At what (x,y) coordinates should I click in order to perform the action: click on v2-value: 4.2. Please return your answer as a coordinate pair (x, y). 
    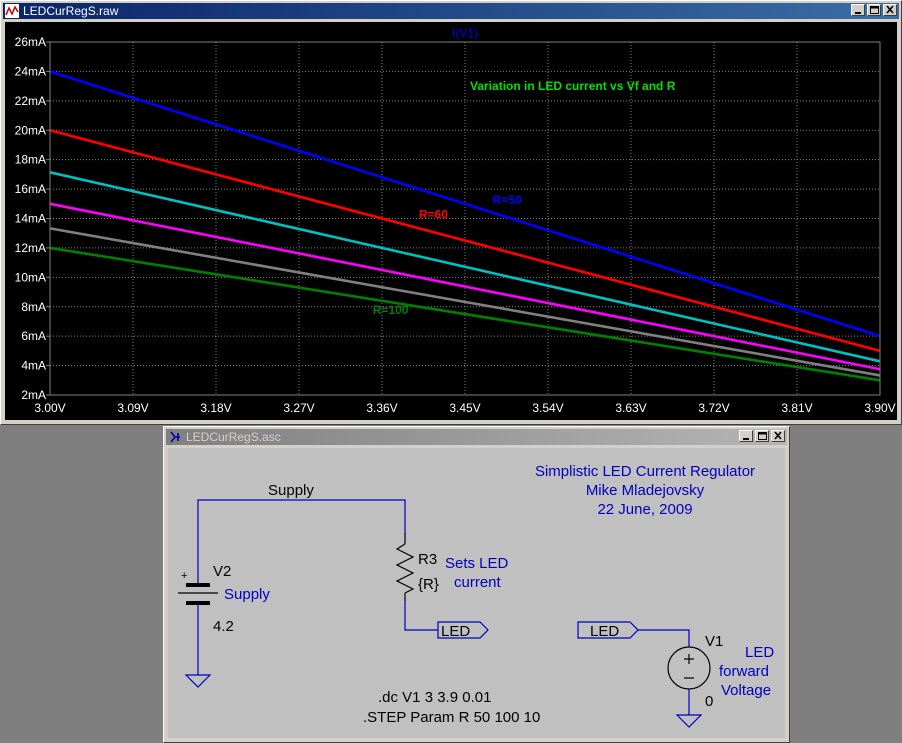
    Looking at the image, I should click on (223, 626).